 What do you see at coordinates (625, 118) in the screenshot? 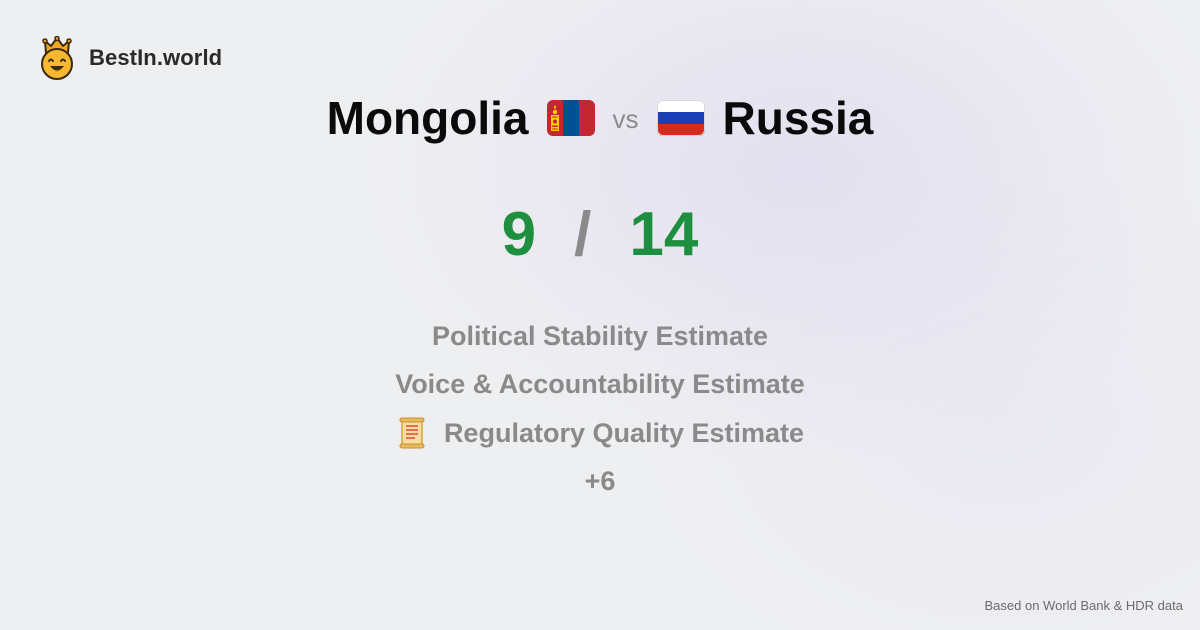
I see `vs-label: vs` at bounding box center [625, 118].